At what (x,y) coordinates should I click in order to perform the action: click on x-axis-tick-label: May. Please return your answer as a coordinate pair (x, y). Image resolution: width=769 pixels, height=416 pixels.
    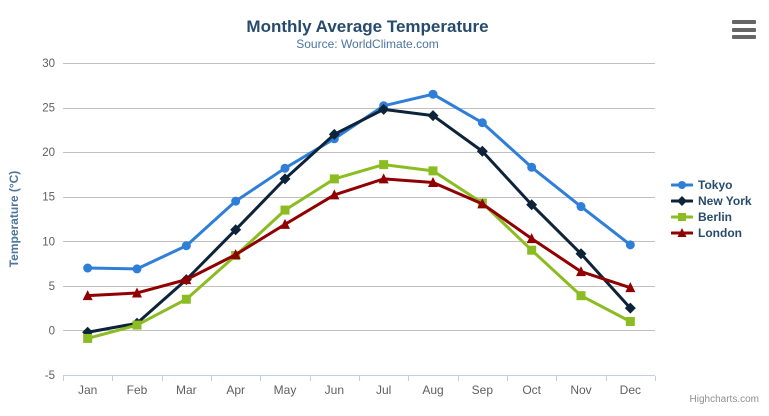
    Looking at the image, I should click on (285, 390).